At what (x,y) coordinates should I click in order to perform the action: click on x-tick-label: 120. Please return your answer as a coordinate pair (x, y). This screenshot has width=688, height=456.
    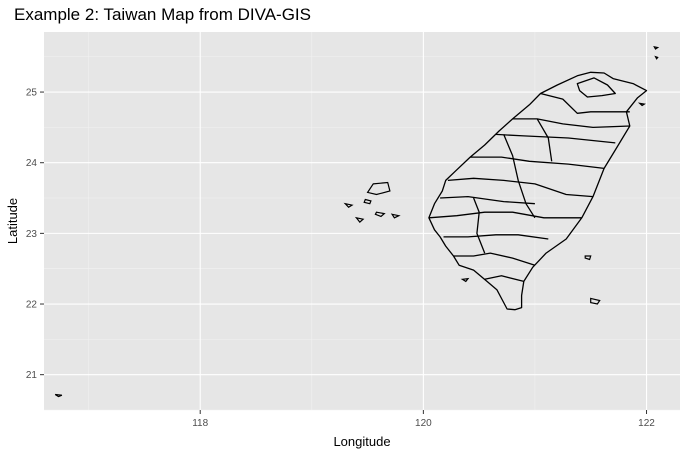
    Looking at the image, I should click on (423, 423).